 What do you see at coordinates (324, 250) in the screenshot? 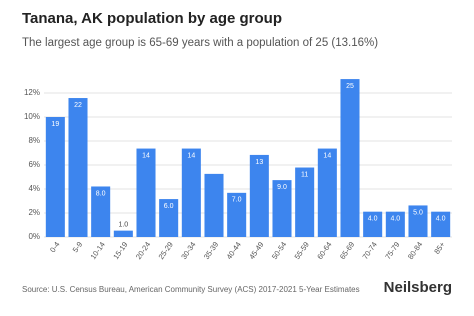
I see `x-tick-label: 60-64` at bounding box center [324, 250].